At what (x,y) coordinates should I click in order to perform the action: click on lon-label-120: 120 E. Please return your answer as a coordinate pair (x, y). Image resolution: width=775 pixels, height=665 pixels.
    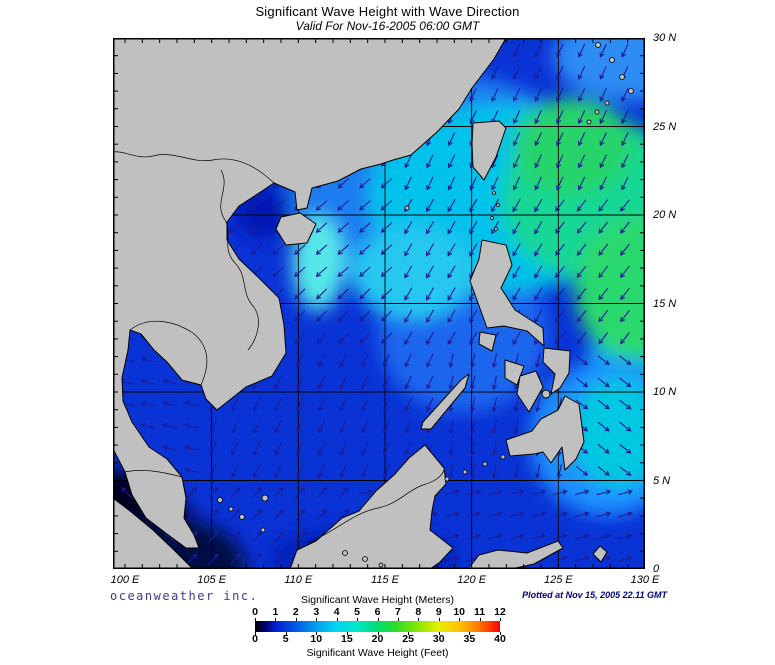
    Looking at the image, I should click on (472, 580).